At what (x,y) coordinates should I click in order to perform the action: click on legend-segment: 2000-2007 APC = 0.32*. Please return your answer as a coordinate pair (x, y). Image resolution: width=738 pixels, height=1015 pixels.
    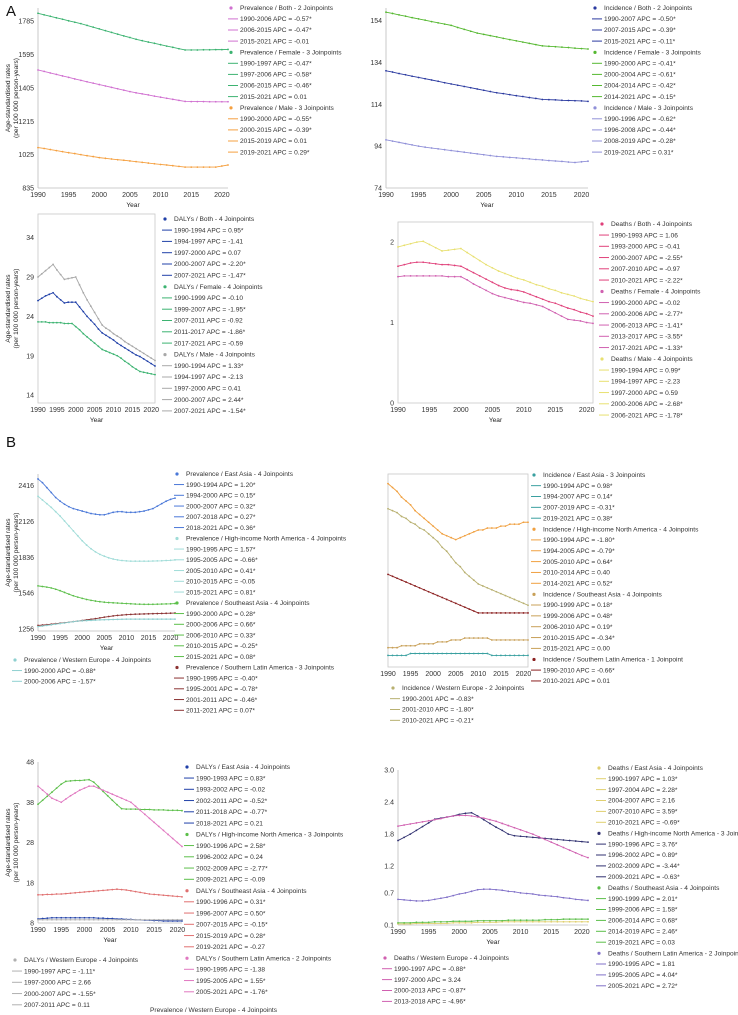
    Looking at the image, I should click on (221, 506).